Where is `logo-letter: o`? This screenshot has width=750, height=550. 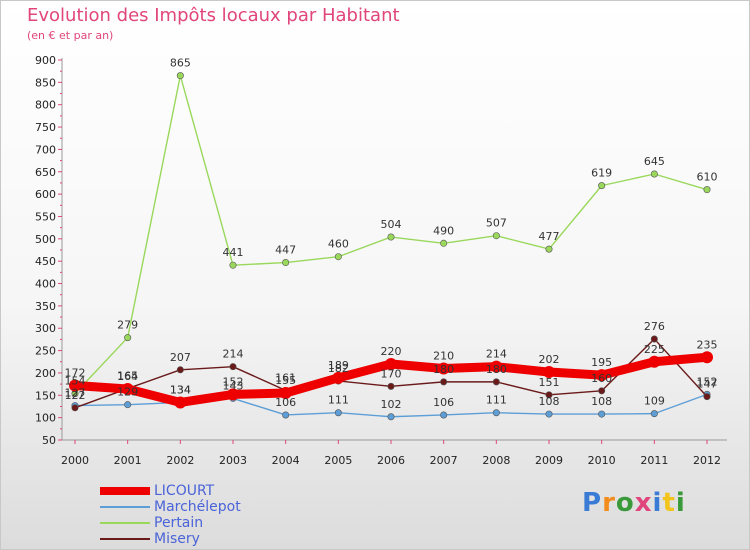 logo-letter: o is located at coordinates (625, 503).